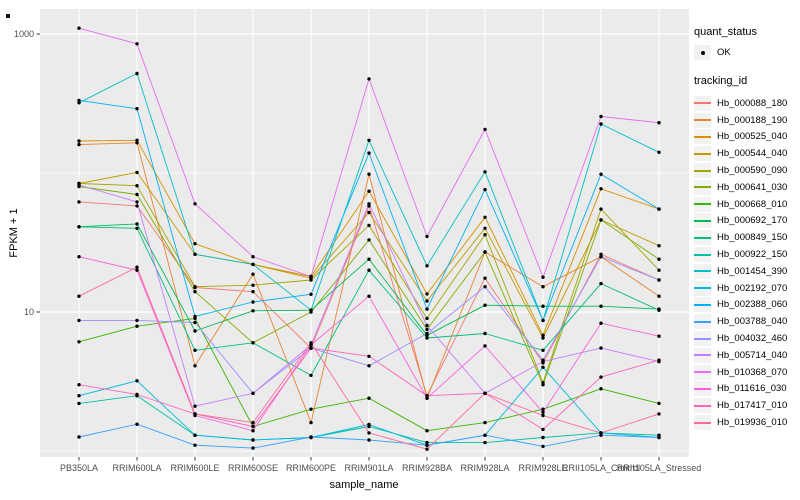  What do you see at coordinates (752, 355) in the screenshot?
I see `legend-entry-label: Hb_005714_040` at bounding box center [752, 355].